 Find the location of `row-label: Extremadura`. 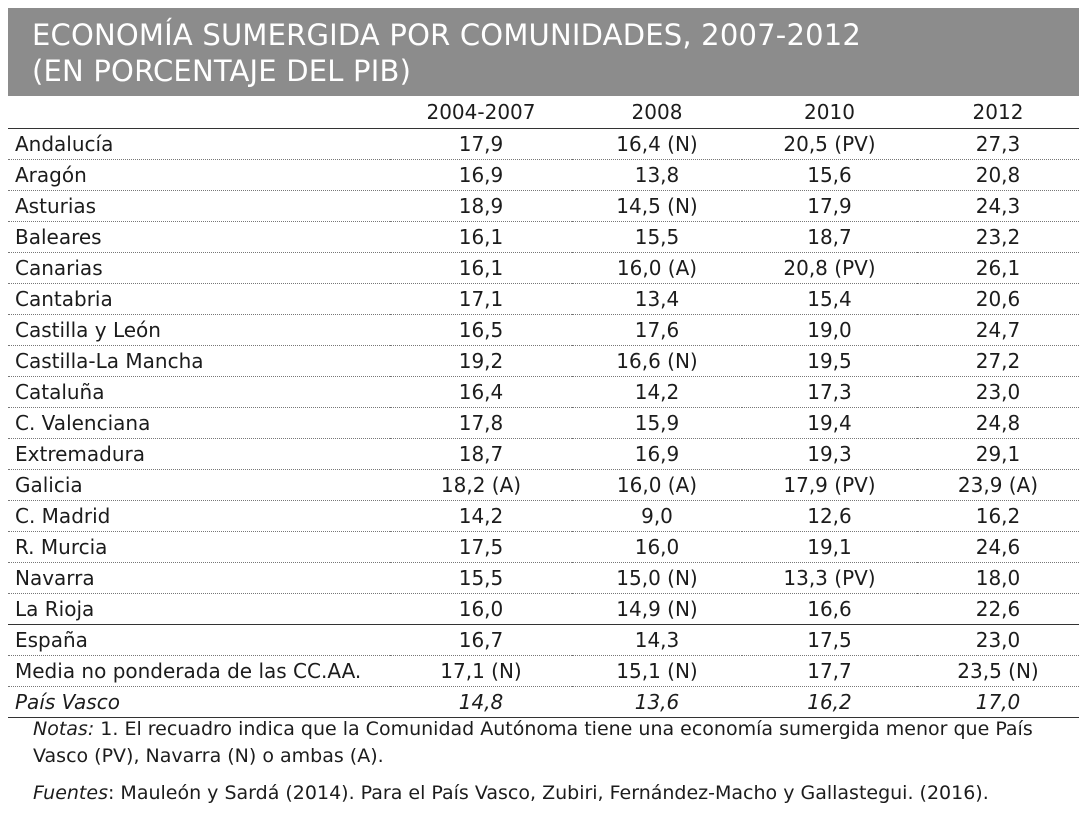

row-label: Extremadura is located at coordinates (199, 454).